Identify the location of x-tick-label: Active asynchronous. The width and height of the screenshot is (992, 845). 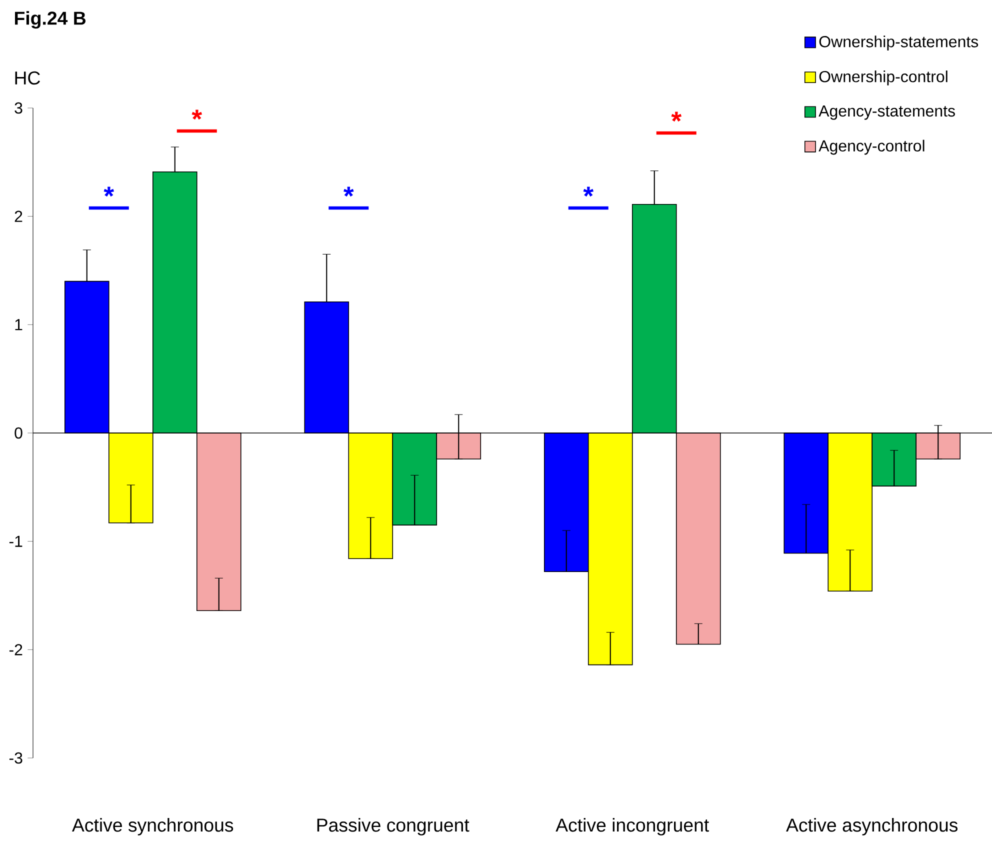
(872, 827).